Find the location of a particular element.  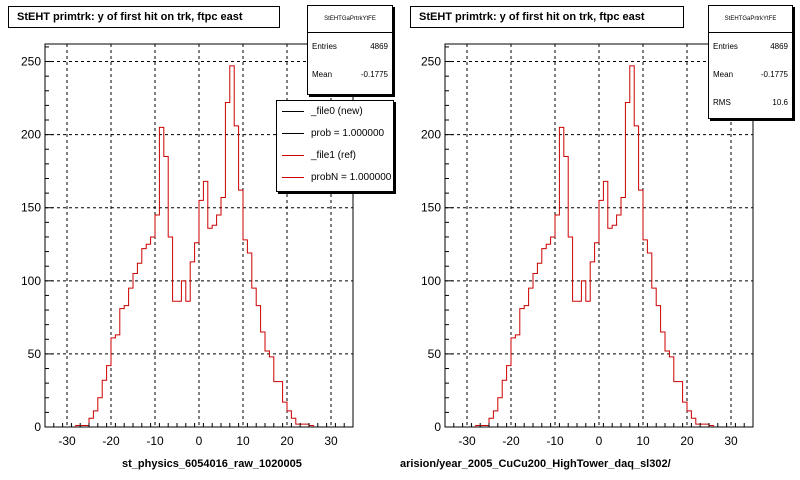

legend-label: probN = 1.000000 is located at coordinates (351, 177).